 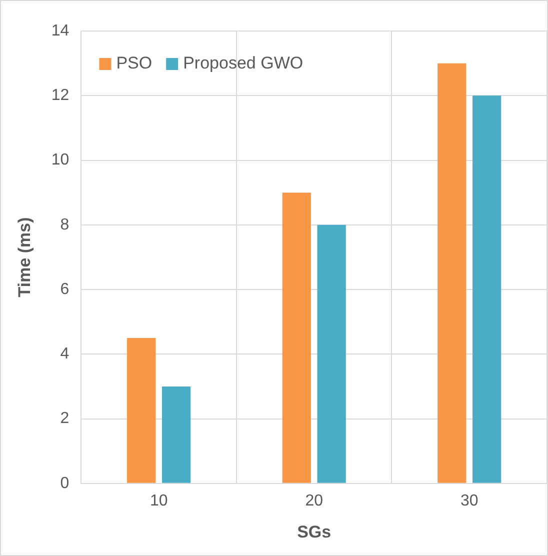 I want to click on x-tick-label: 30, so click(x=469, y=501).